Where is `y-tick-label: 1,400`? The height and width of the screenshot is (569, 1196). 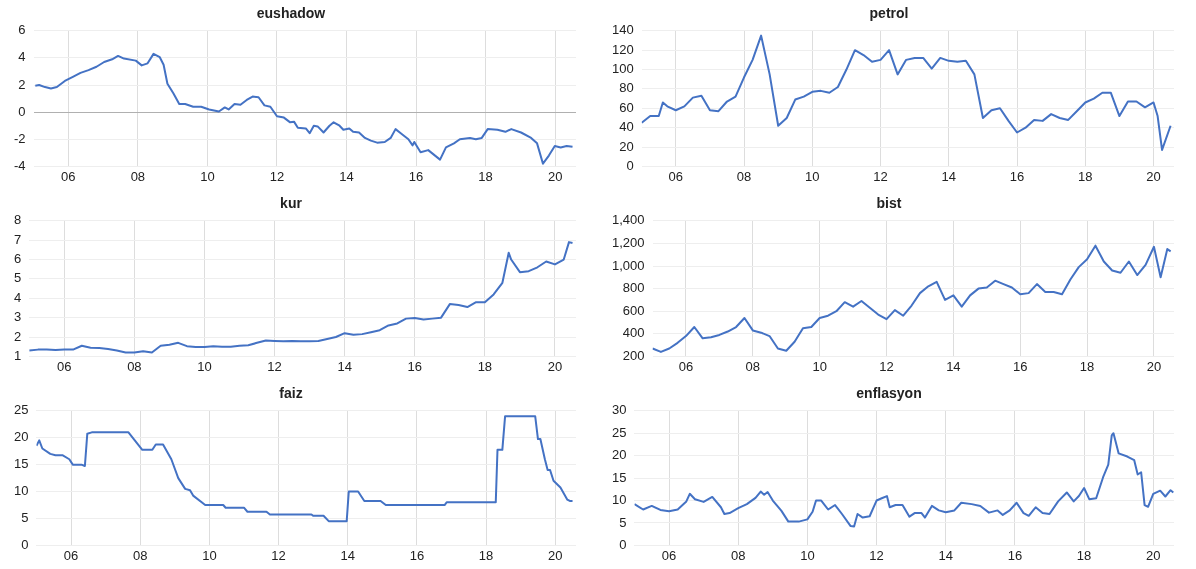
y-tick-label: 1,400 is located at coordinates (628, 220).